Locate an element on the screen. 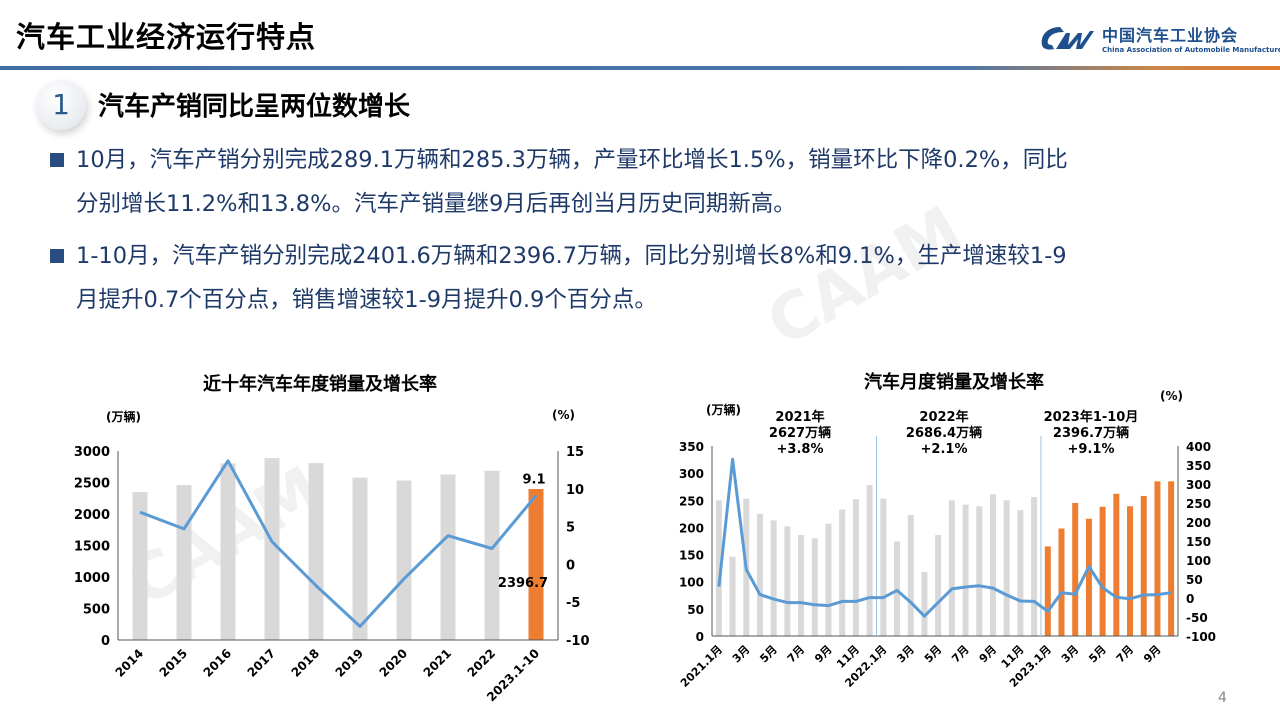 This screenshot has width=1280, height=720. page-number: 4 is located at coordinates (1222, 698).